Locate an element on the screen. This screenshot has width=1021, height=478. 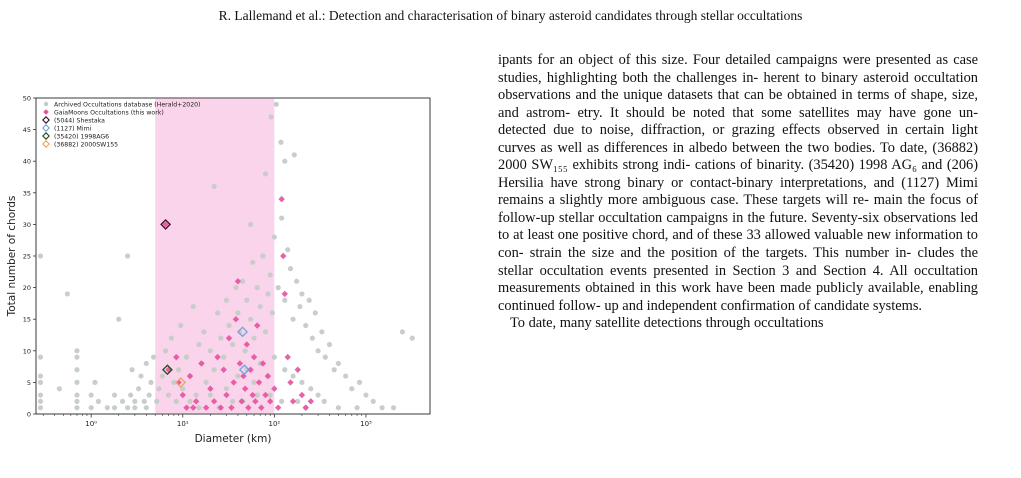
y-tick-label: 15 is located at coordinates (27, 320).